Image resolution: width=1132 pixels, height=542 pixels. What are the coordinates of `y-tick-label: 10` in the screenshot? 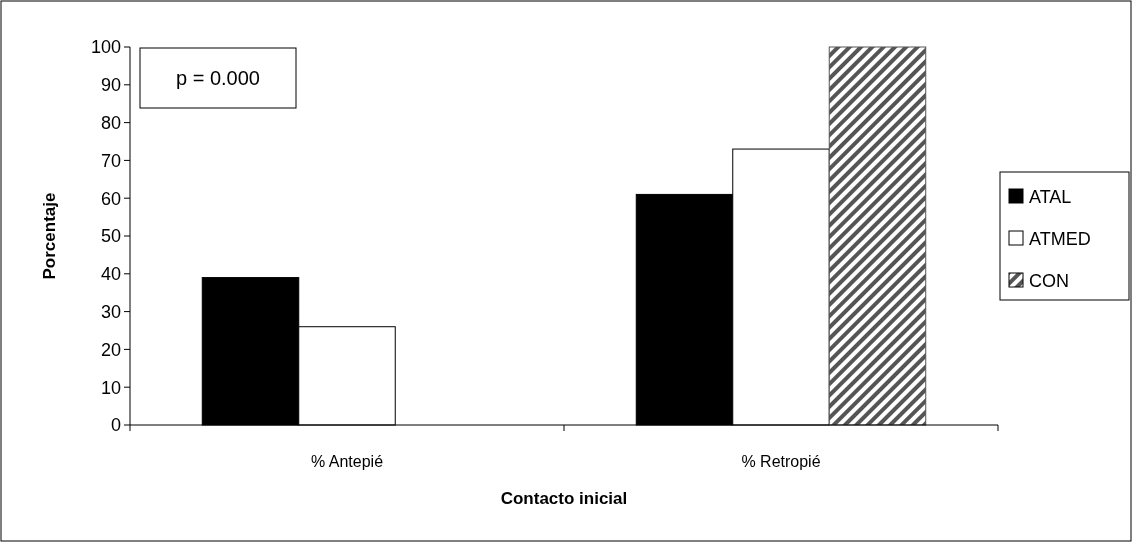 It's located at (110, 387).